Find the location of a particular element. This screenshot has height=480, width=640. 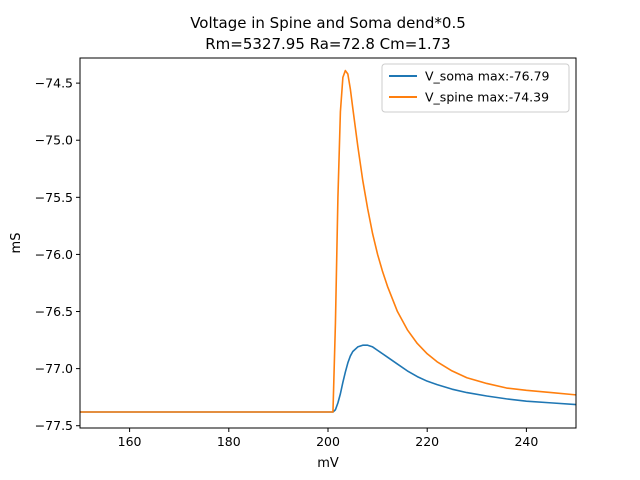

legend-box is located at coordinates (475, 88).